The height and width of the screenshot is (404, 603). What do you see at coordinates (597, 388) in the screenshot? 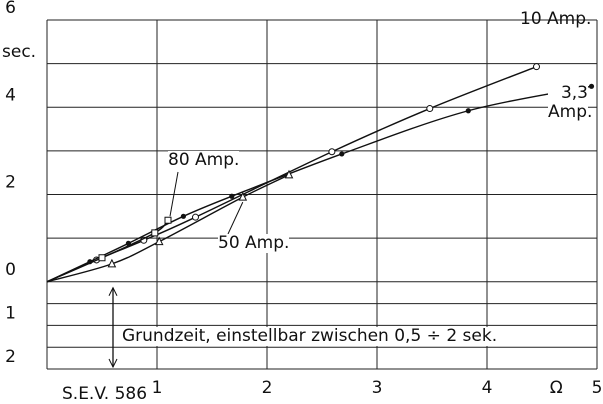
I see `x-tick-label: 5` at bounding box center [597, 388].